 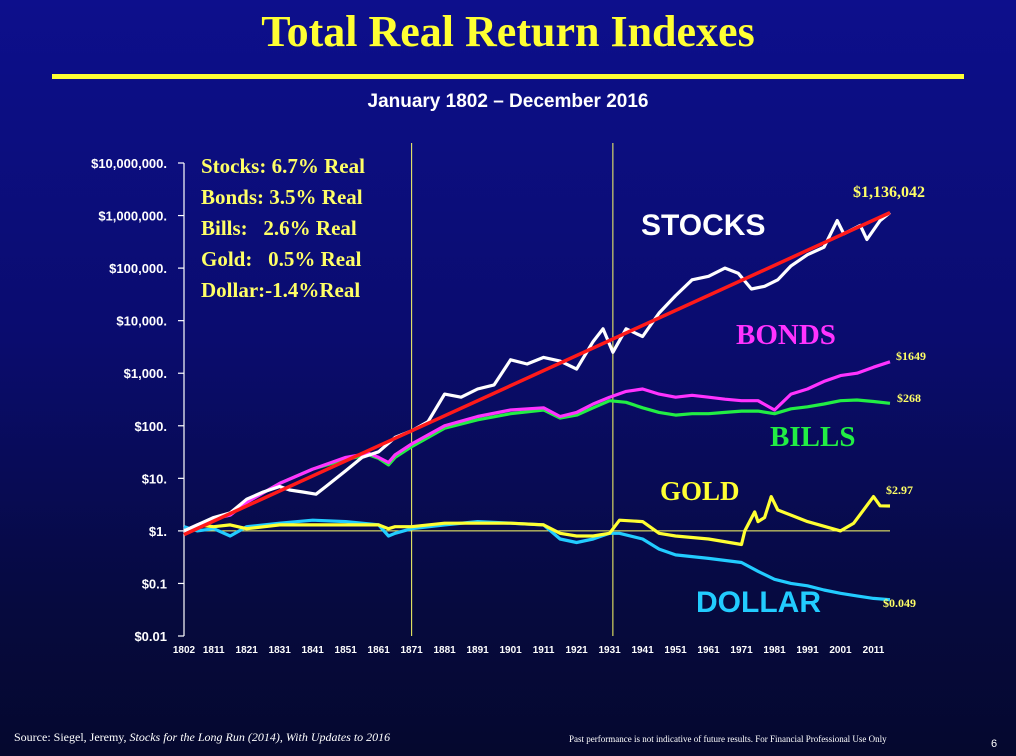 What do you see at coordinates (537, 521) in the screenshot?
I see `series-line-gold` at bounding box center [537, 521].